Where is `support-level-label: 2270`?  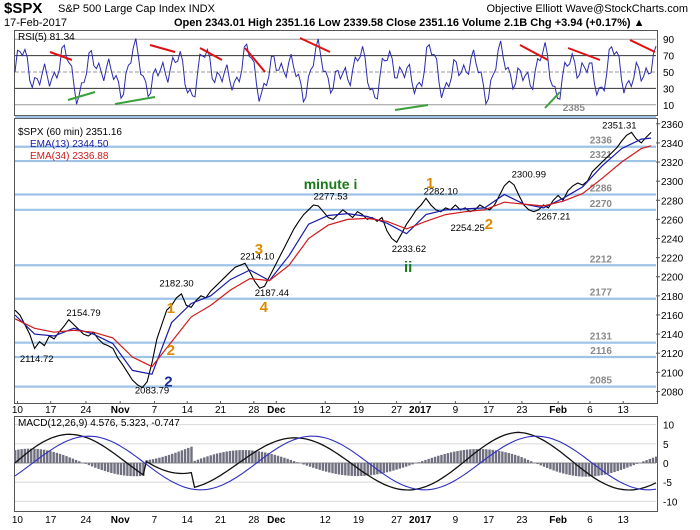 support-level-label: 2270 is located at coordinates (601, 204).